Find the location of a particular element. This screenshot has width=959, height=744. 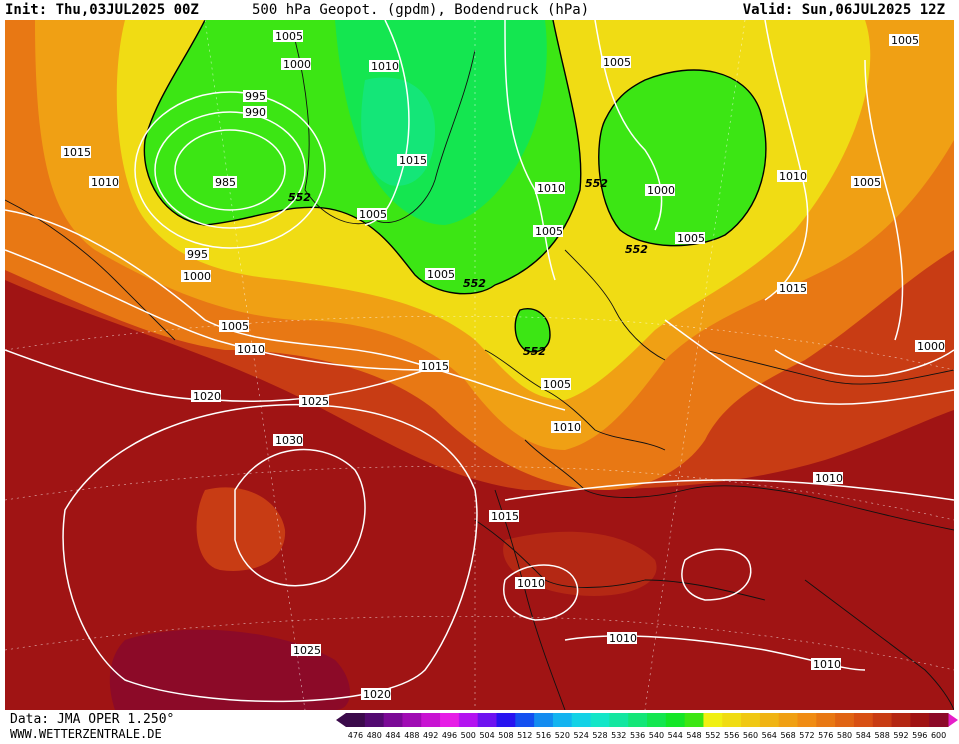

map-title: 500 hPa Geopot. (gpdm), Bodendruck (hPa) is located at coordinates (421, 10).